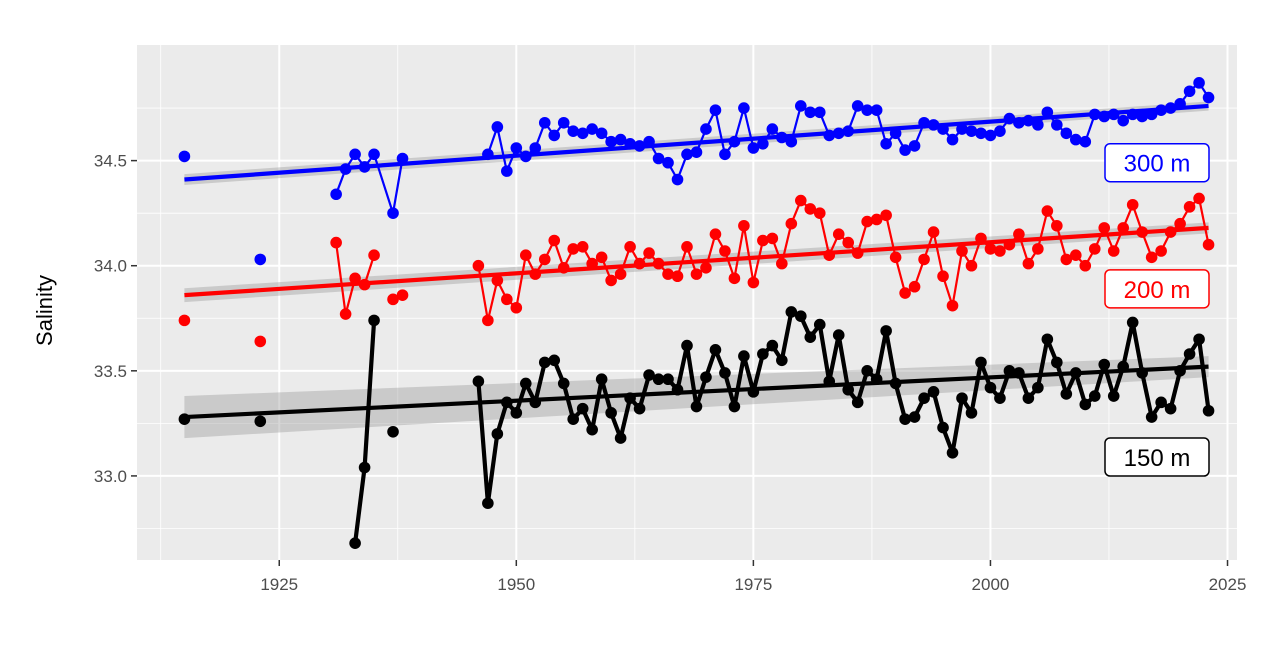 The width and height of the screenshot is (1280, 651). What do you see at coordinates (516, 584) in the screenshot?
I see `x-tick-label: 1950` at bounding box center [516, 584].